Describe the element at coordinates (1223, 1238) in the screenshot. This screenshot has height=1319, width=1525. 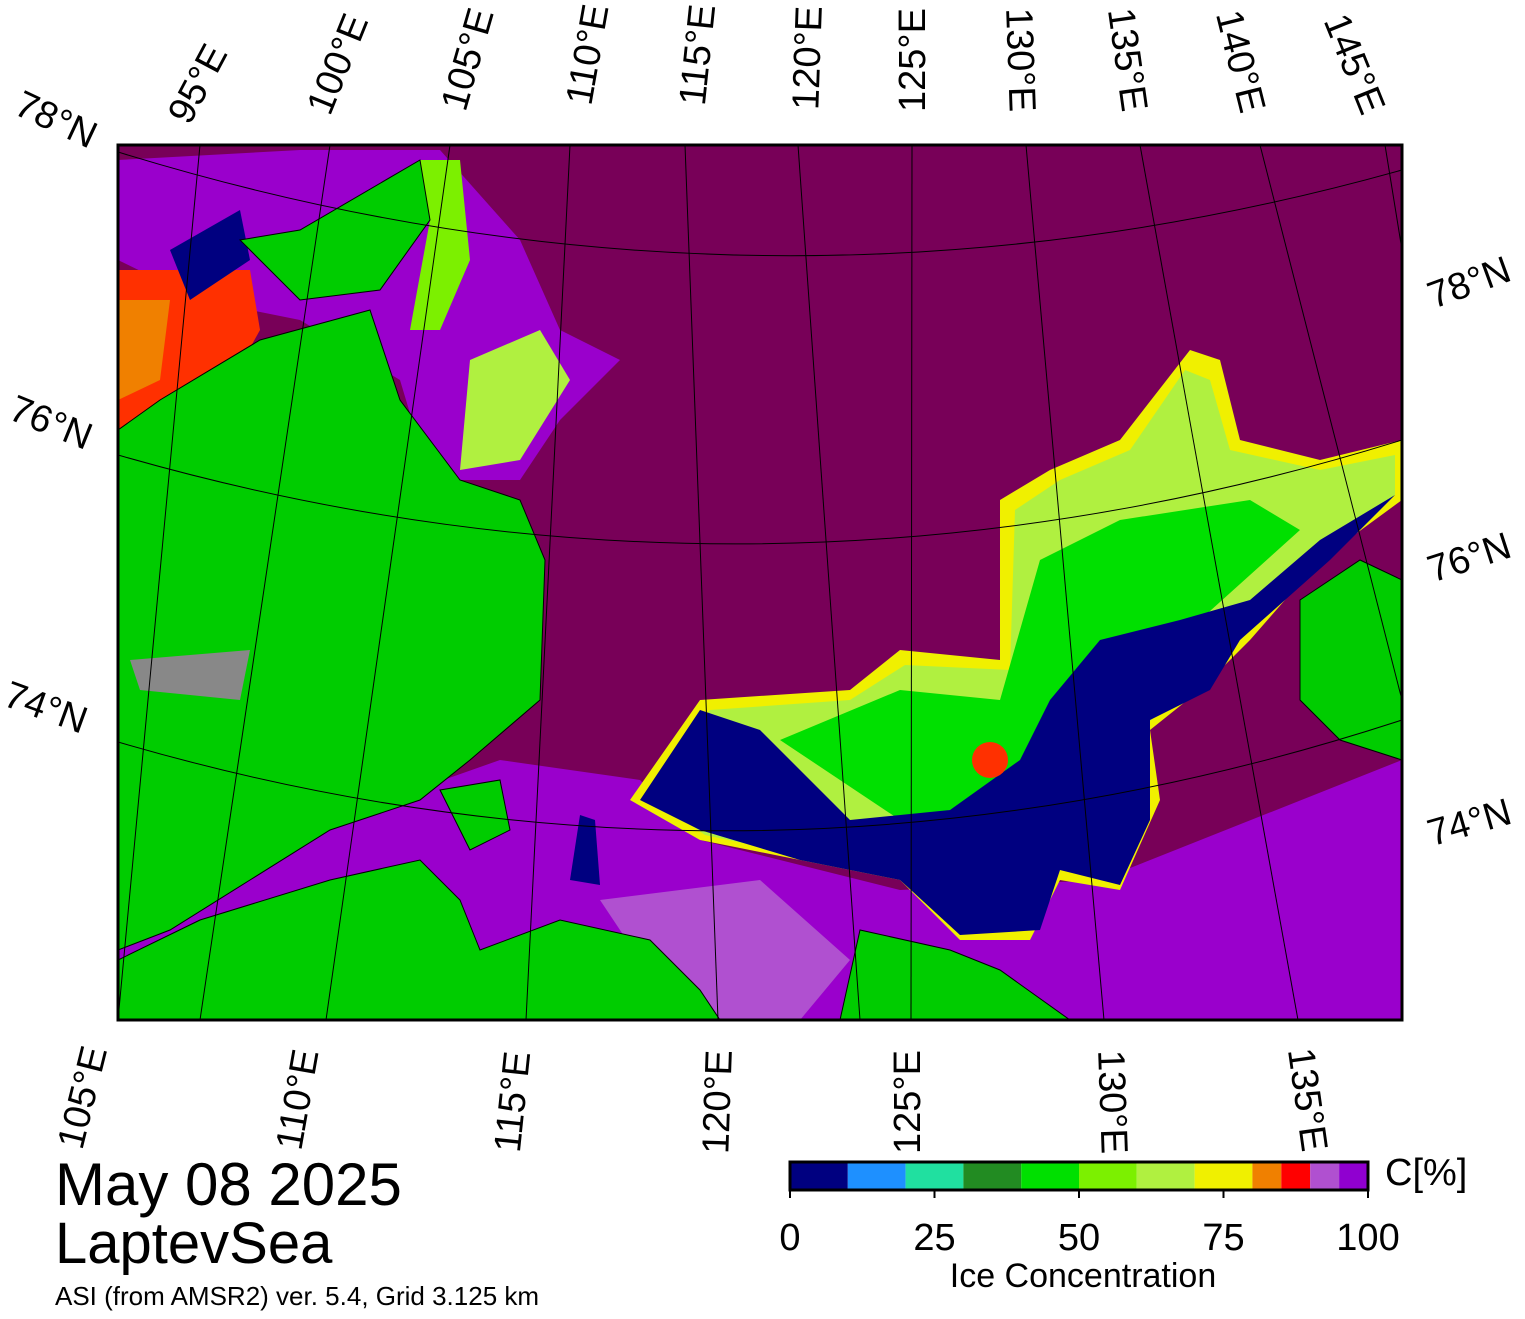
I see `colorbar-tick-label: 75` at that location.